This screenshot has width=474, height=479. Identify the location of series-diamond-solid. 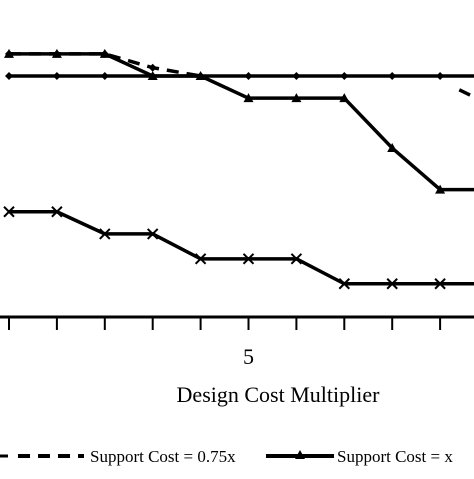
(239, 76).